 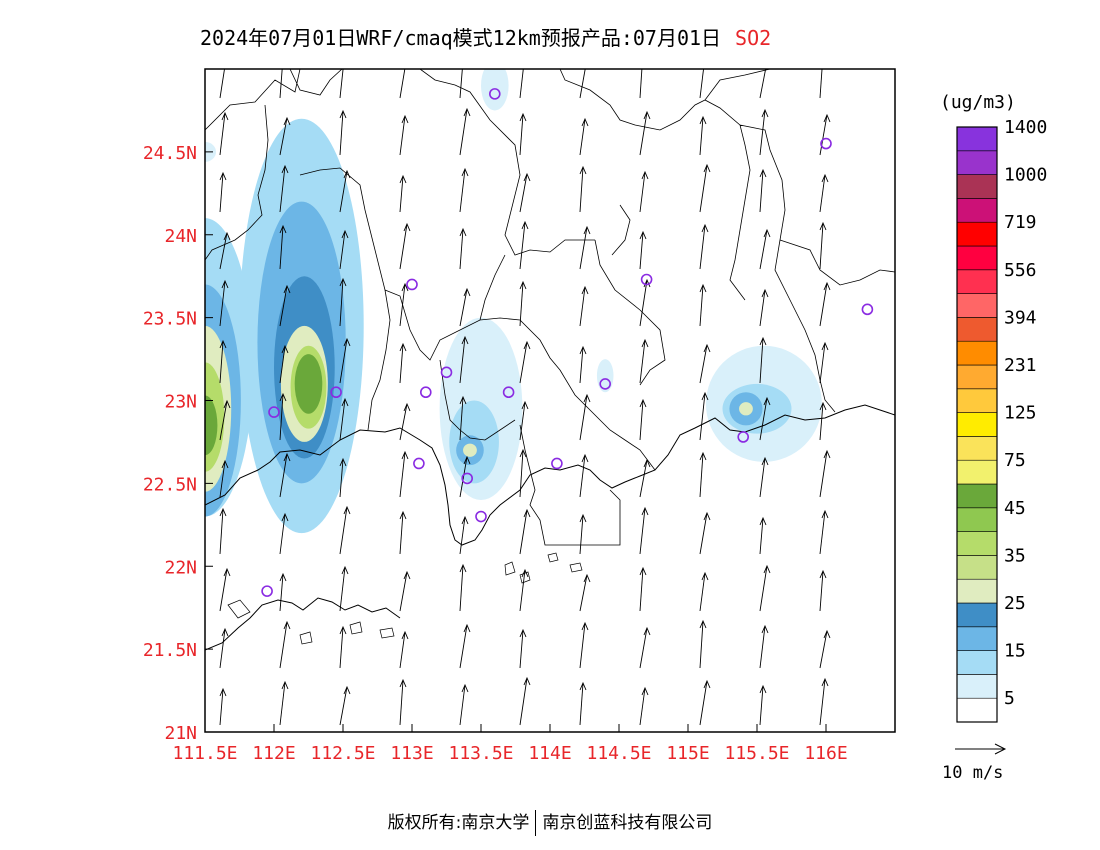 What do you see at coordinates (1025, 175) in the screenshot?
I see `colorbar-label: 1000` at bounding box center [1025, 175].